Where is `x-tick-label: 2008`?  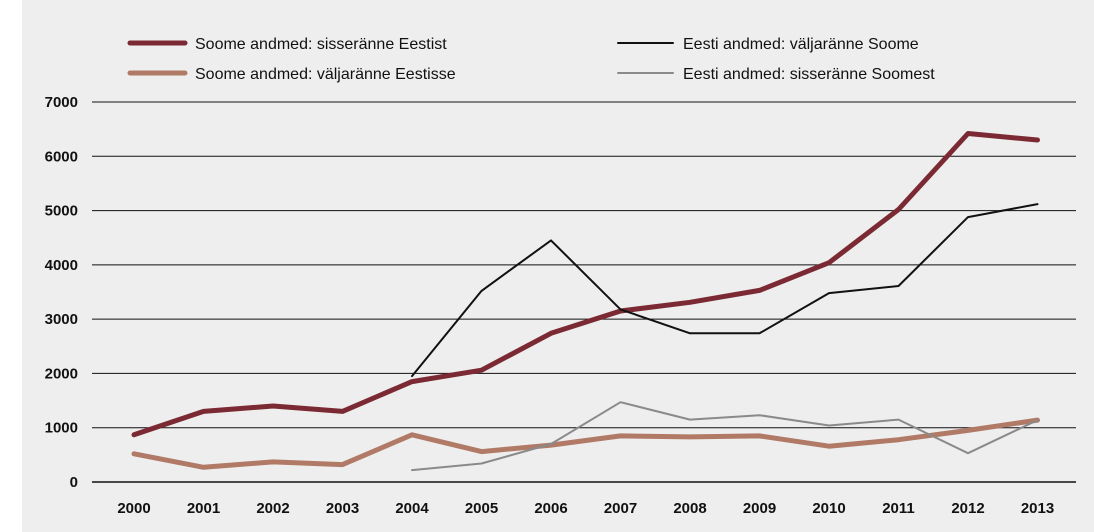 x-tick-label: 2008 is located at coordinates (689, 508).